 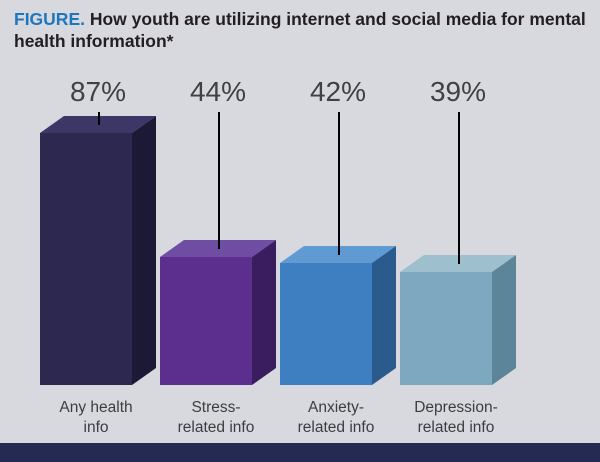 I want to click on value-label: 42%, so click(x=338, y=91).